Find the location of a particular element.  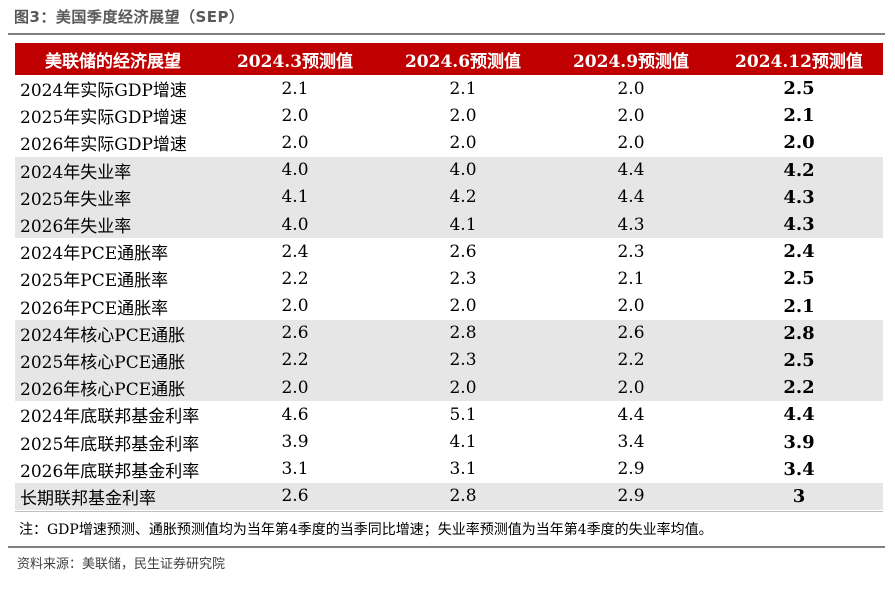

footer-divider is located at coordinates (446, 547).